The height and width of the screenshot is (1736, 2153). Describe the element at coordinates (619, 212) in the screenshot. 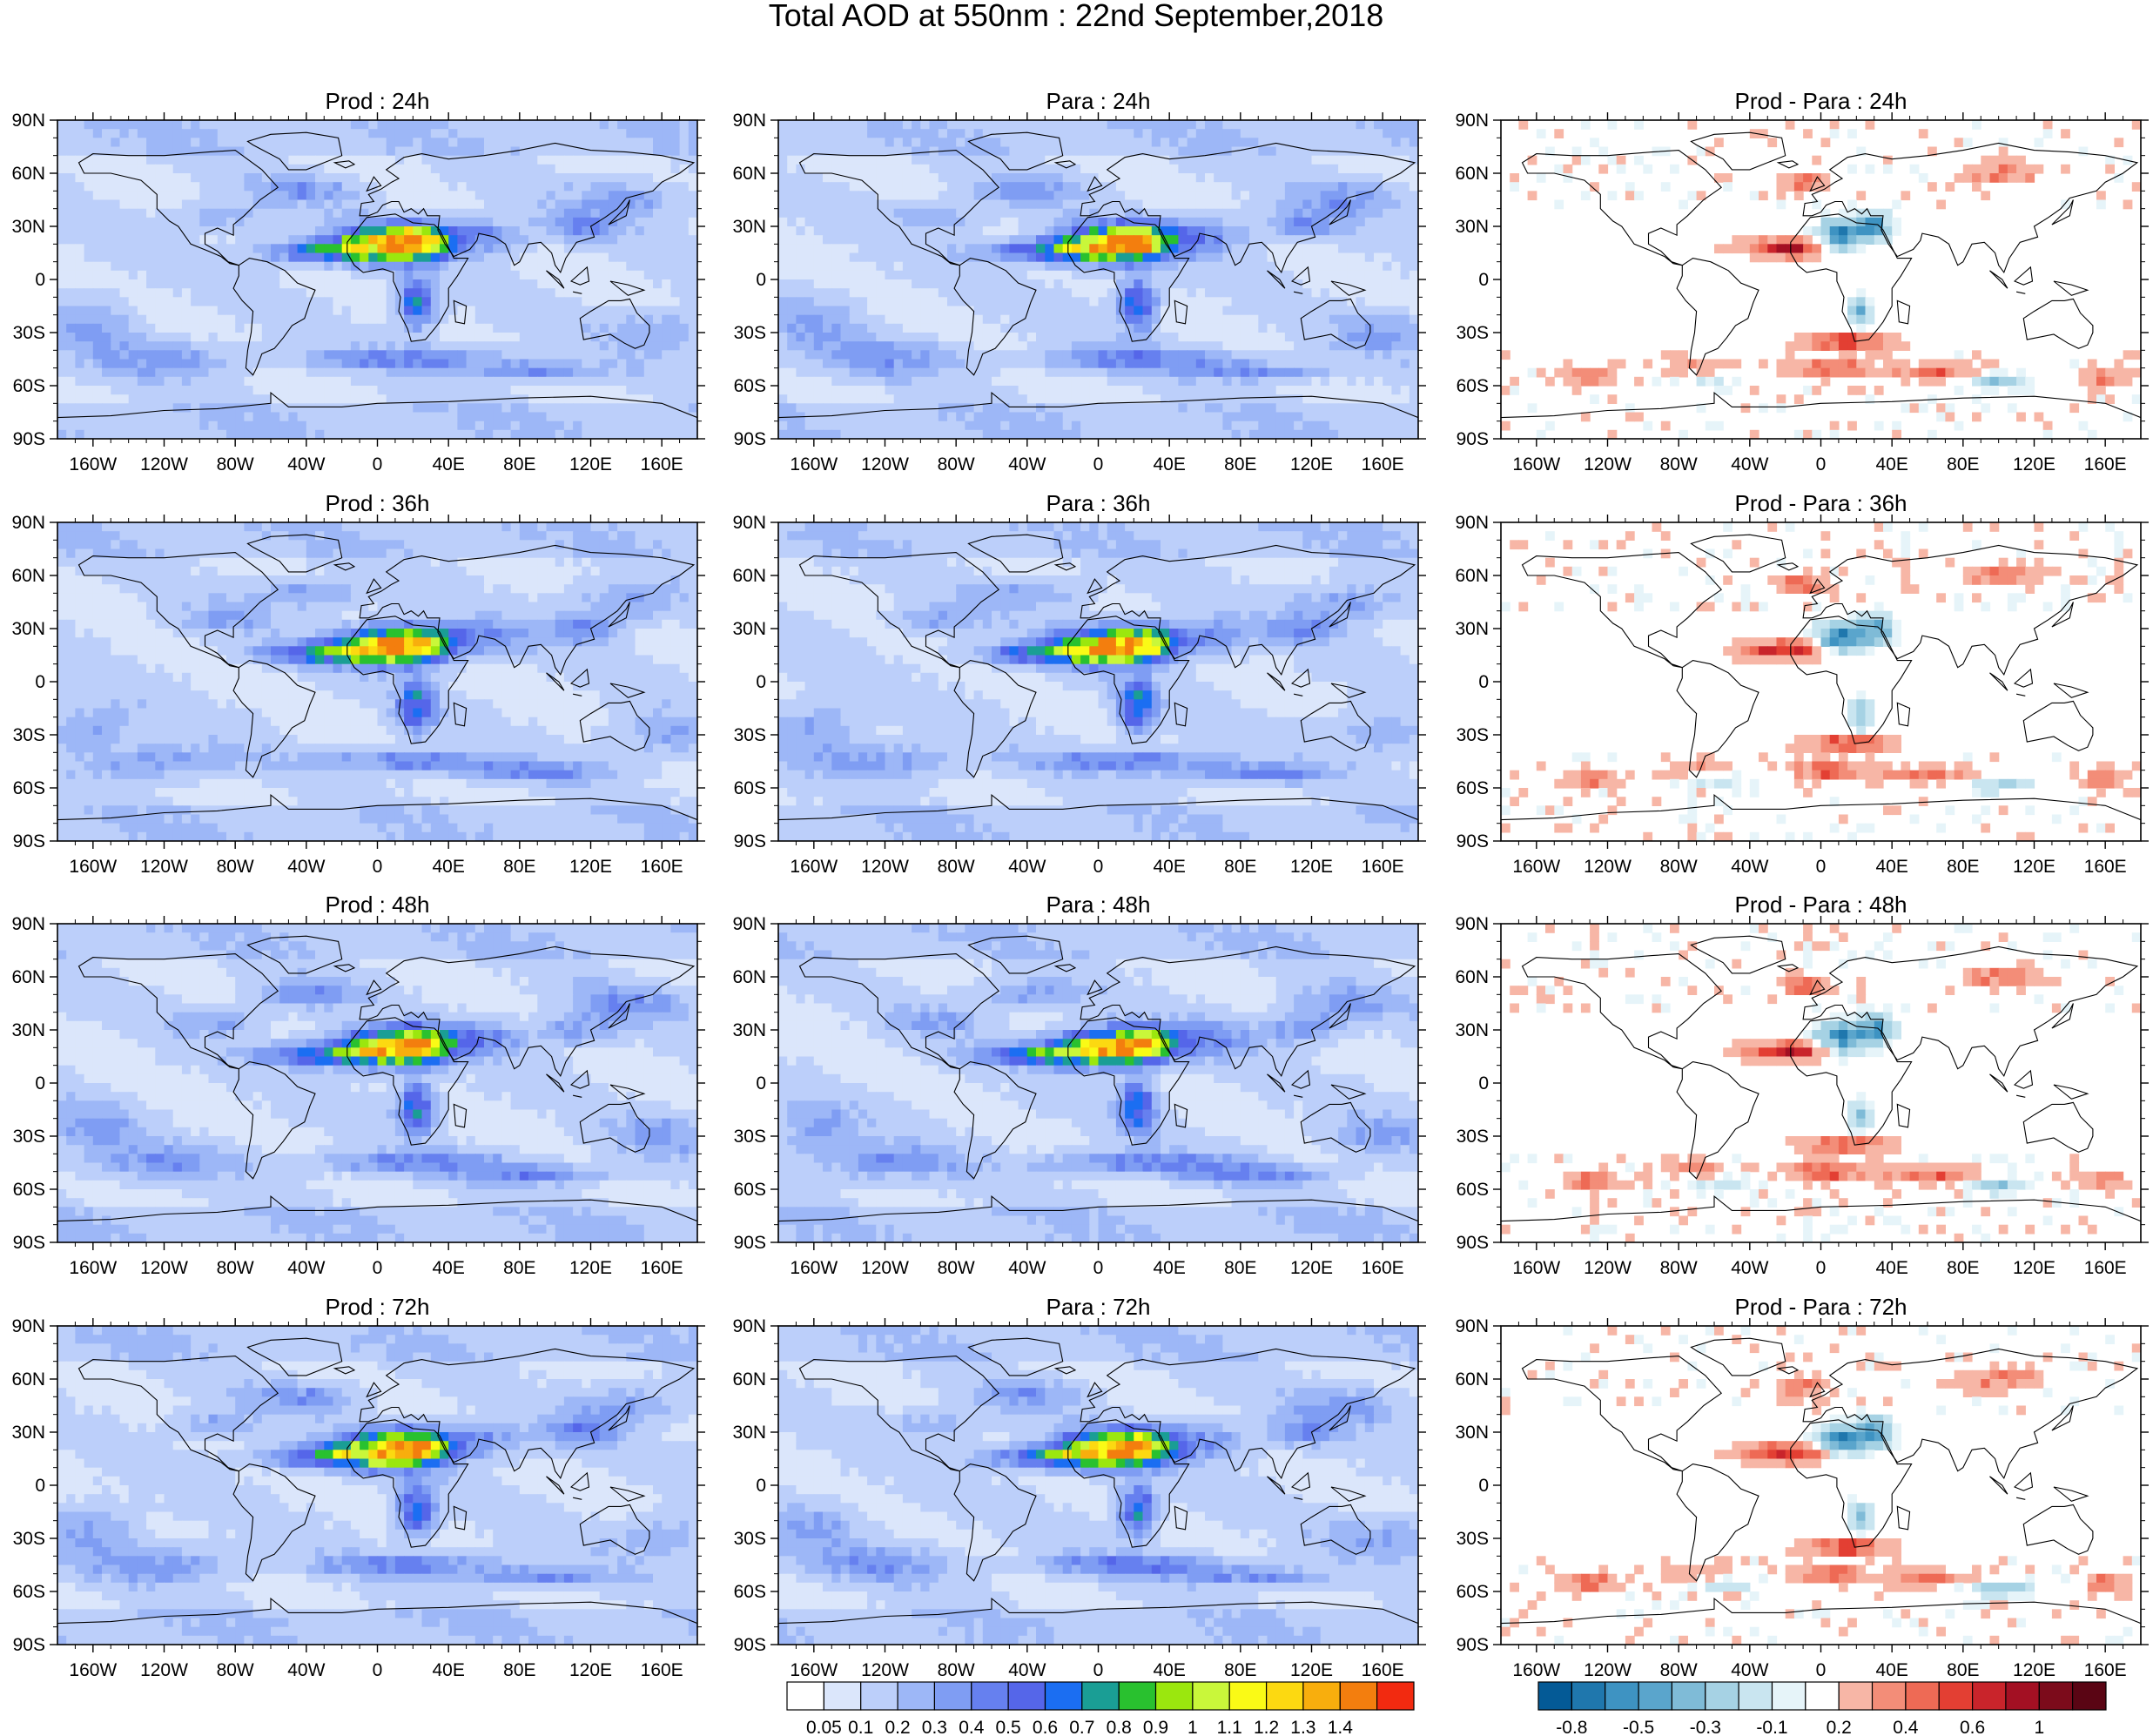

I see `coastline` at that location.